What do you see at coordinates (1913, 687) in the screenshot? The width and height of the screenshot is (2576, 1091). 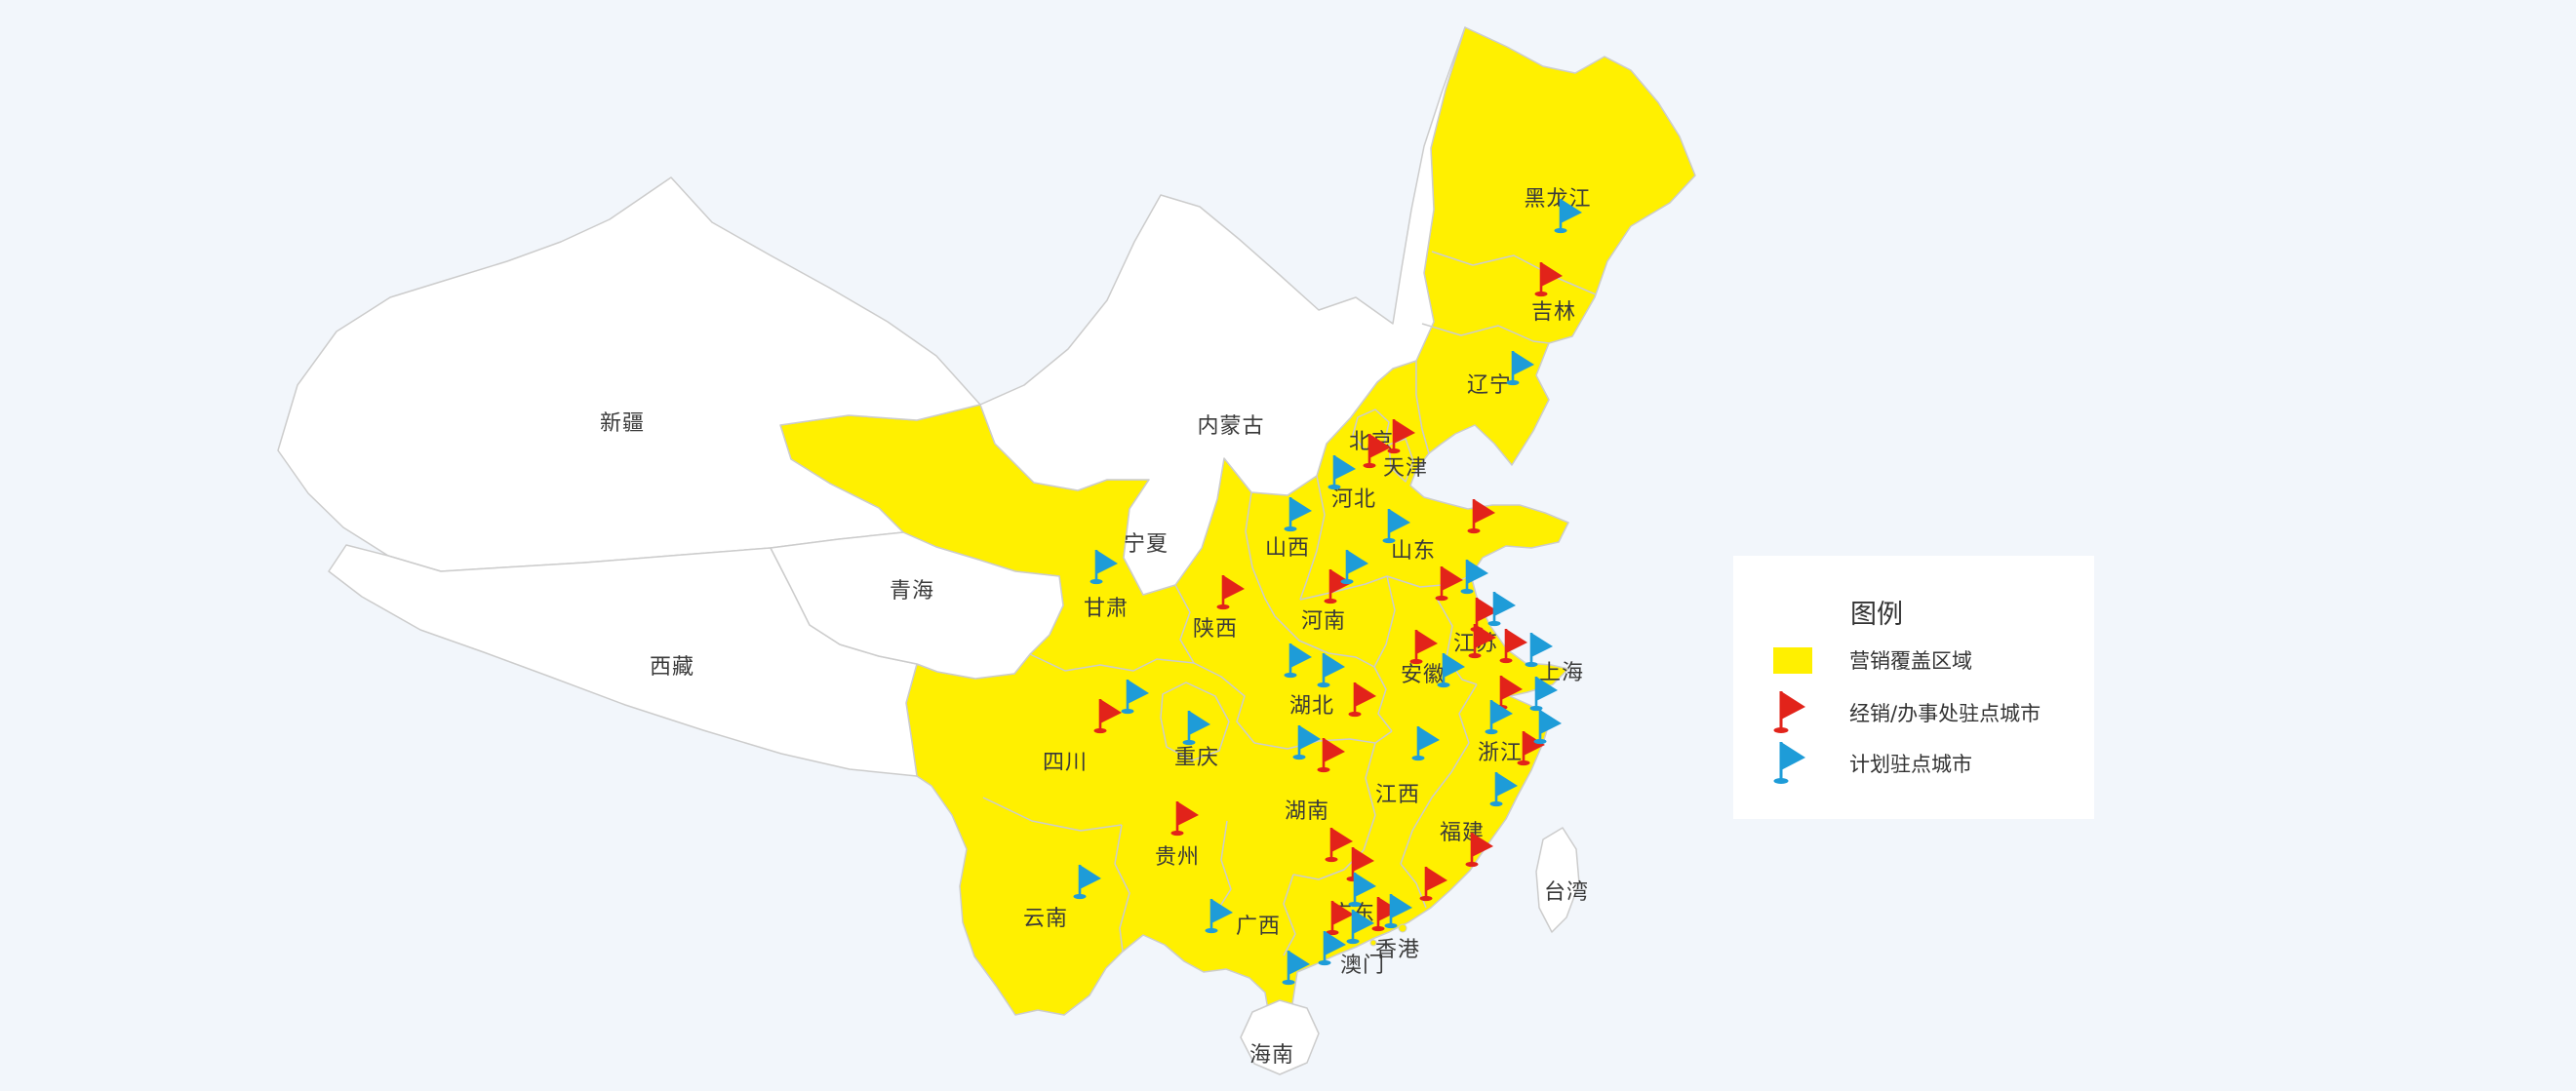 I see `legend-panel: 图例 营销覆盖区域 经销/办事处驻点城市` at bounding box center [1913, 687].